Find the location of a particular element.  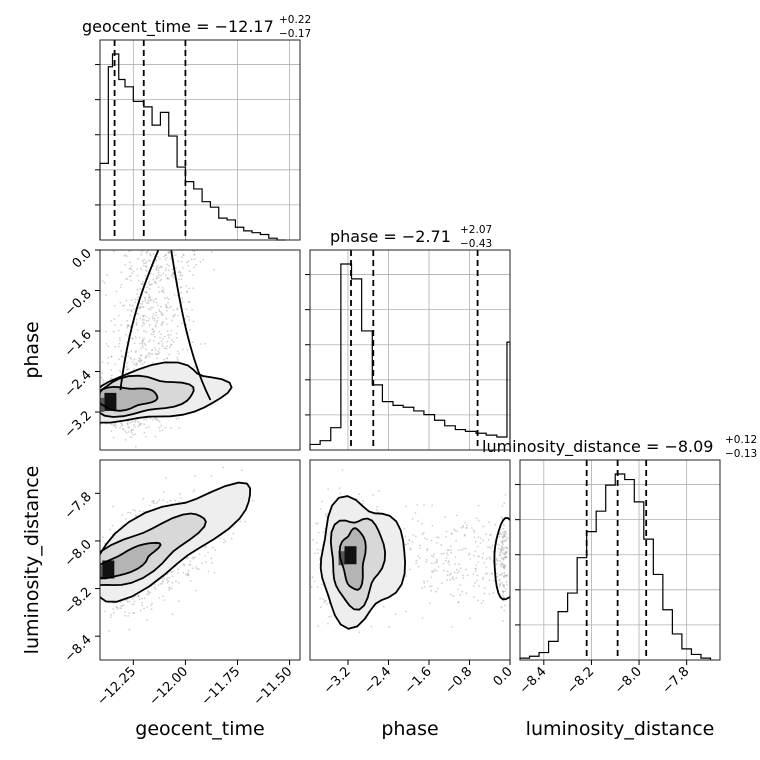

title-phase-lower: −0.43 is located at coordinates (476, 244).